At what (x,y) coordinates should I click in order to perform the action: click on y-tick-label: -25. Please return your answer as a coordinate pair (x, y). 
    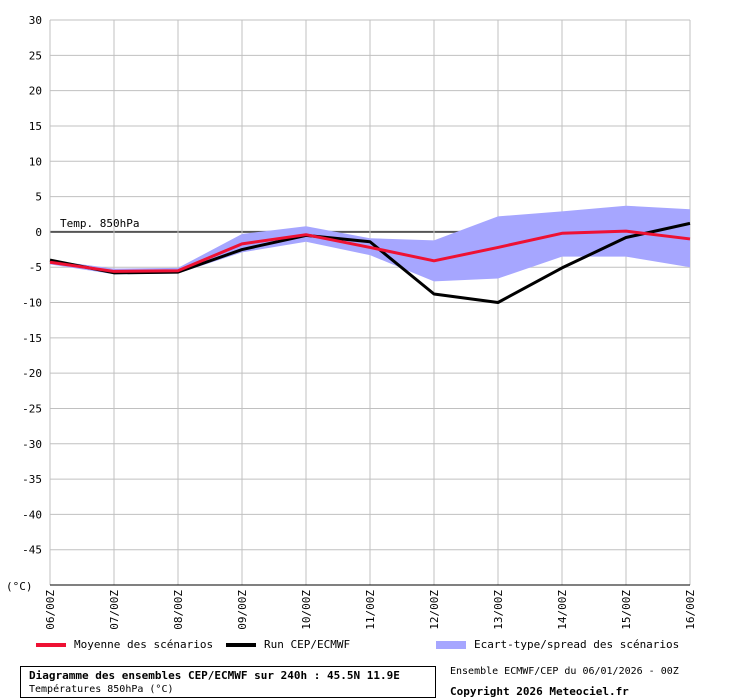
    Looking at the image, I should click on (32, 408).